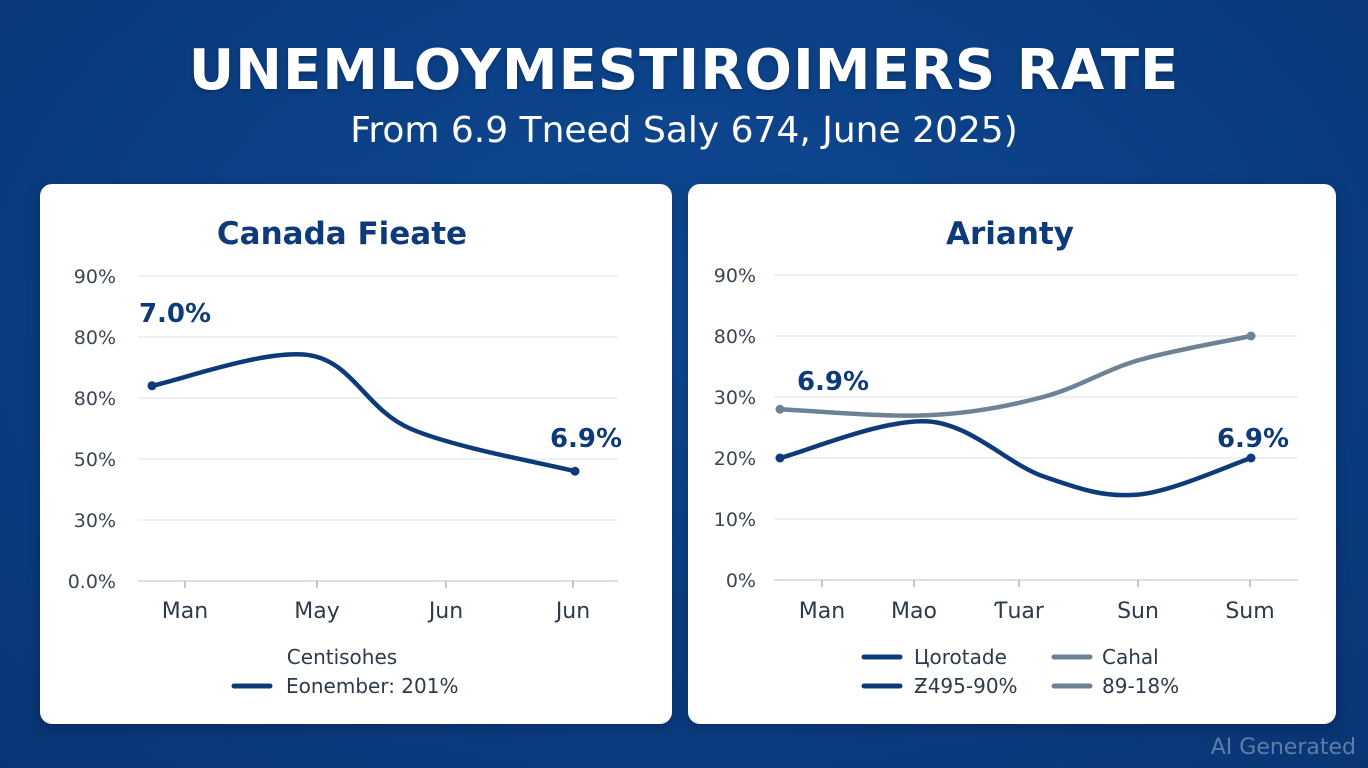  What do you see at coordinates (735, 459) in the screenshot?
I see `y-tick-label: 20%` at bounding box center [735, 459].